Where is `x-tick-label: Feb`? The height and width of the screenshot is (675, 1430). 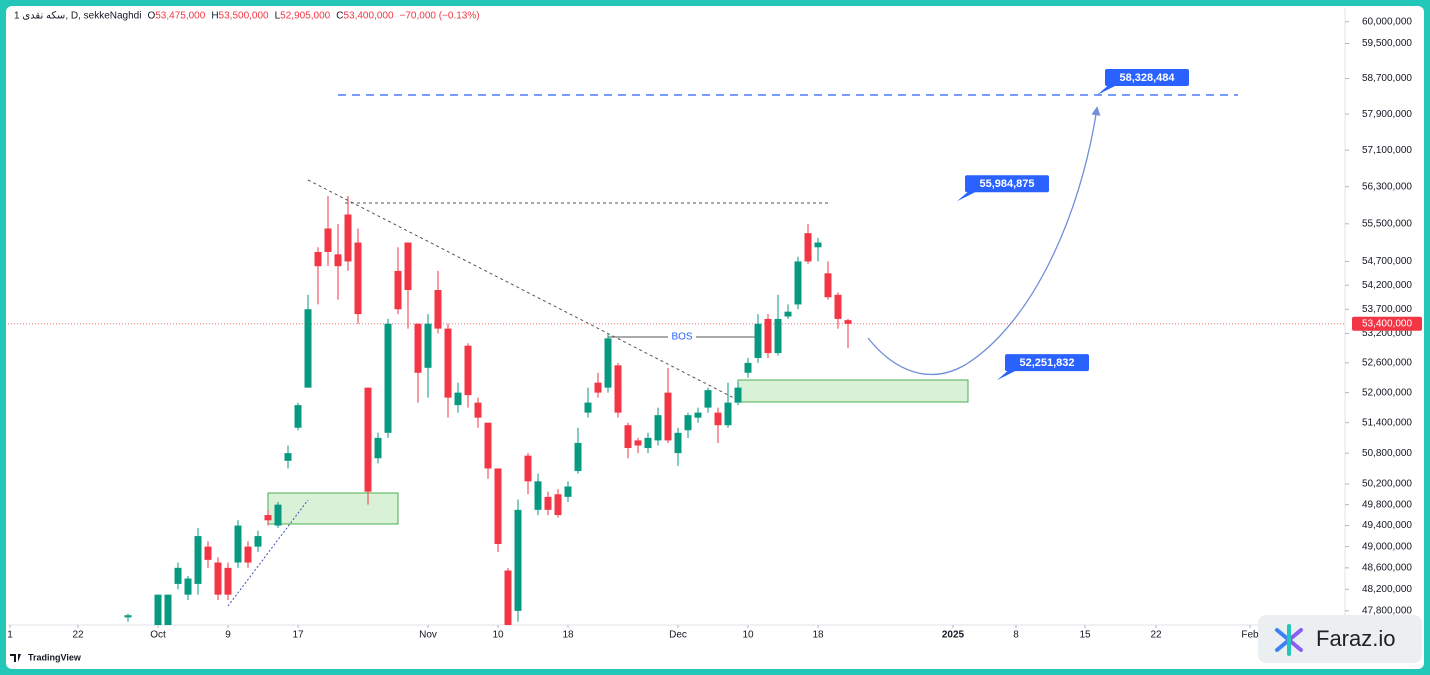
x-tick-label: Feb is located at coordinates (1250, 635).